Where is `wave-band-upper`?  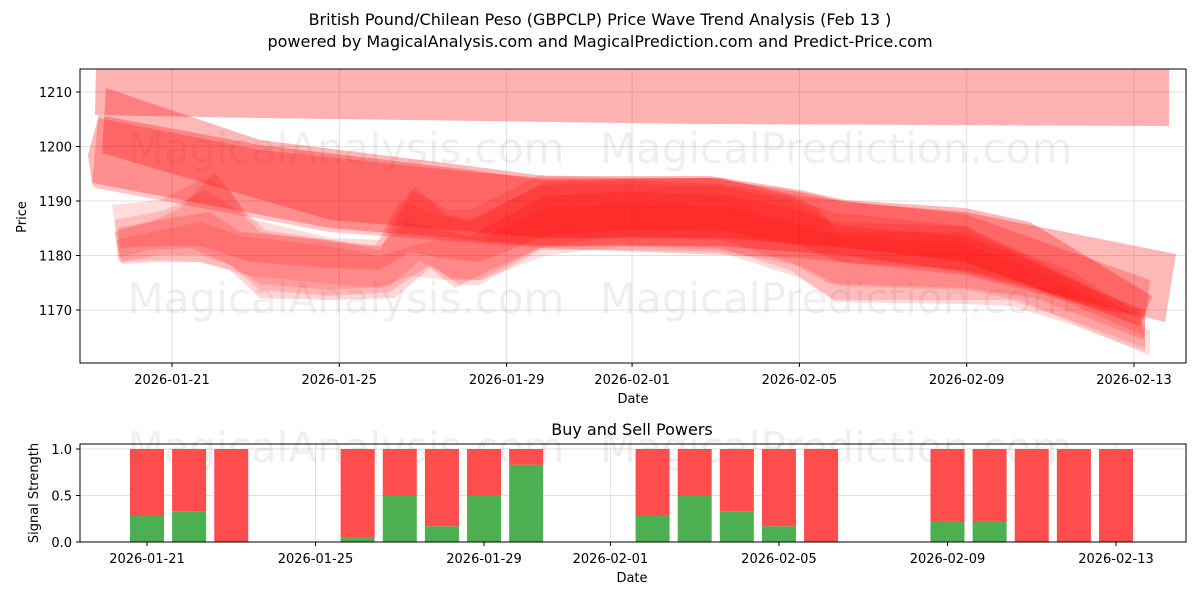 wave-band-upper is located at coordinates (632, 97).